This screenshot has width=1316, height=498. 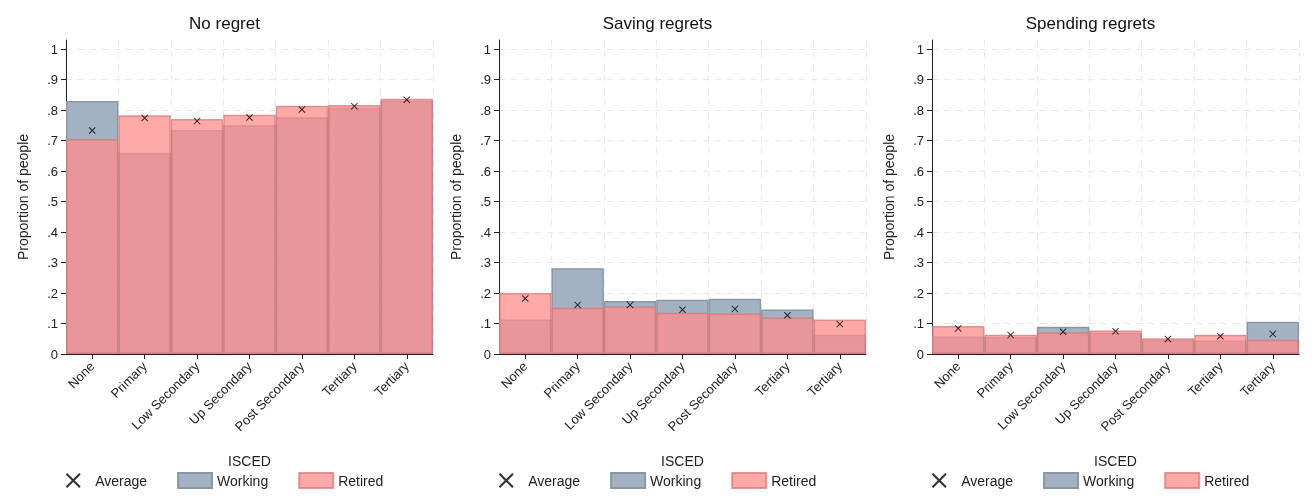 What do you see at coordinates (657, 23) in the screenshot?
I see `chart-title: Saving regrets` at bounding box center [657, 23].